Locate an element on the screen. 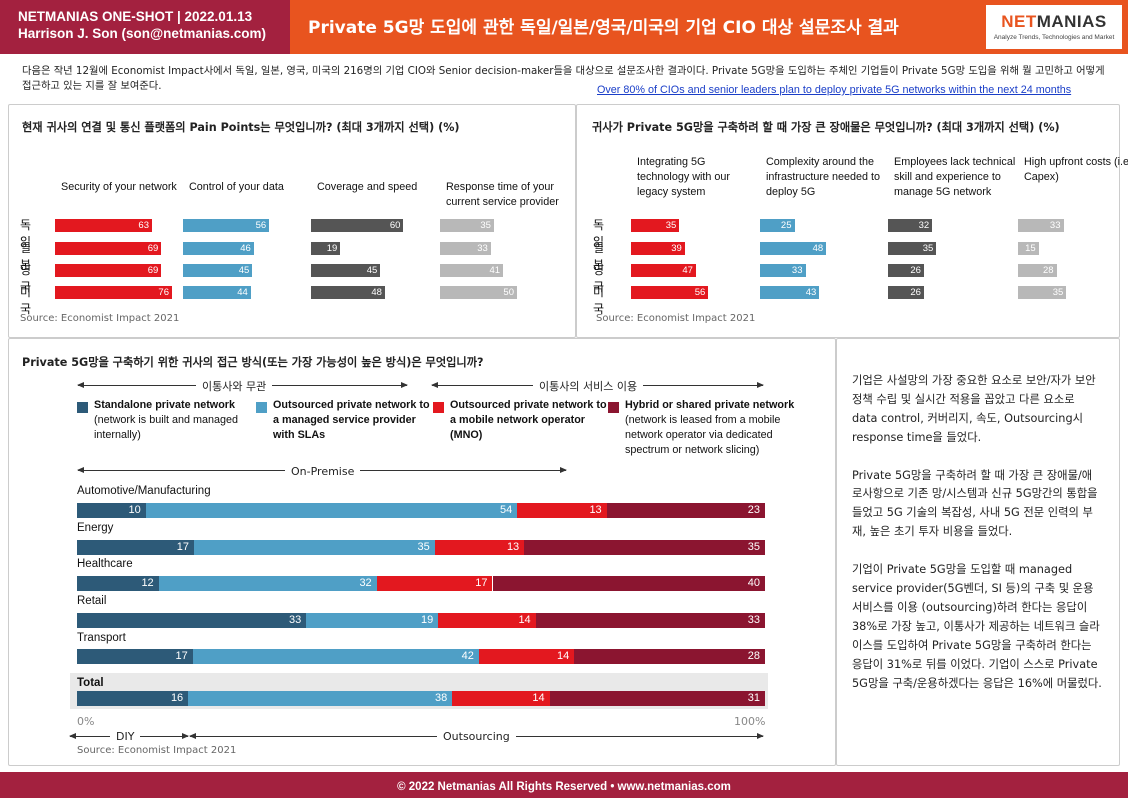 The image size is (1128, 802). segment-value-label: 42 is located at coordinates (467, 656).